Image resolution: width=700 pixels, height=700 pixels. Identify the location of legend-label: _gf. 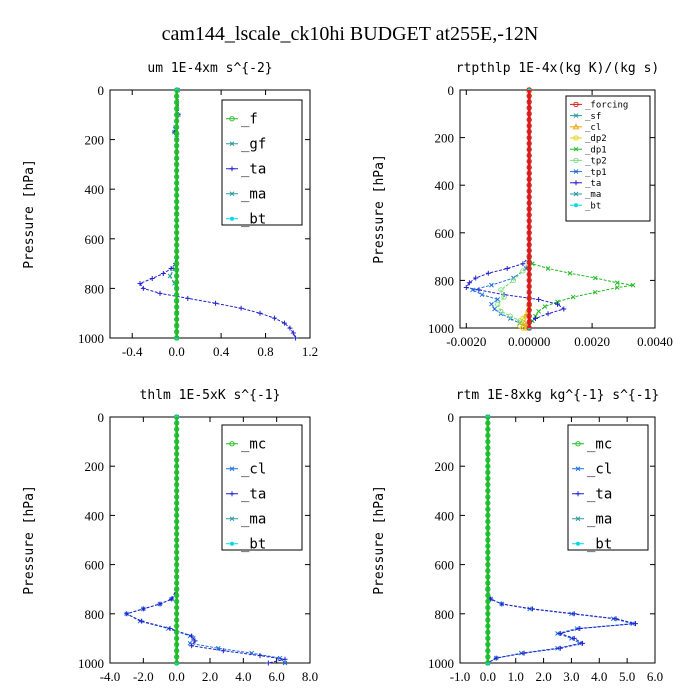
(253, 145).